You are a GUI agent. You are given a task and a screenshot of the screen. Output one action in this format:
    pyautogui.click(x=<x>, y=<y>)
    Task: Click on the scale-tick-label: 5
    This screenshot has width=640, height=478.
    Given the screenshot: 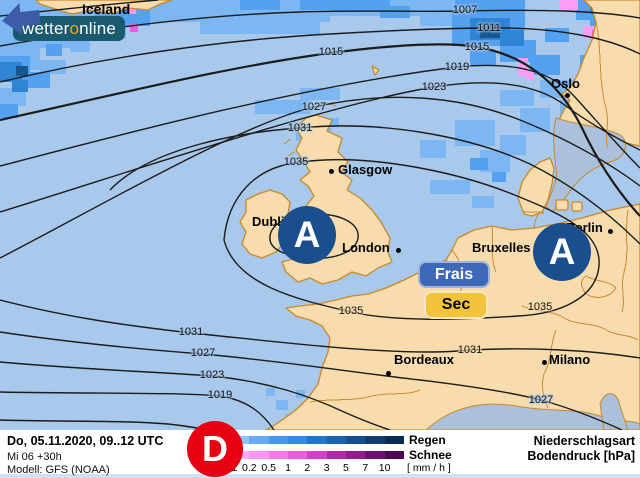 What is the action you would take?
    pyautogui.click(x=346, y=468)
    